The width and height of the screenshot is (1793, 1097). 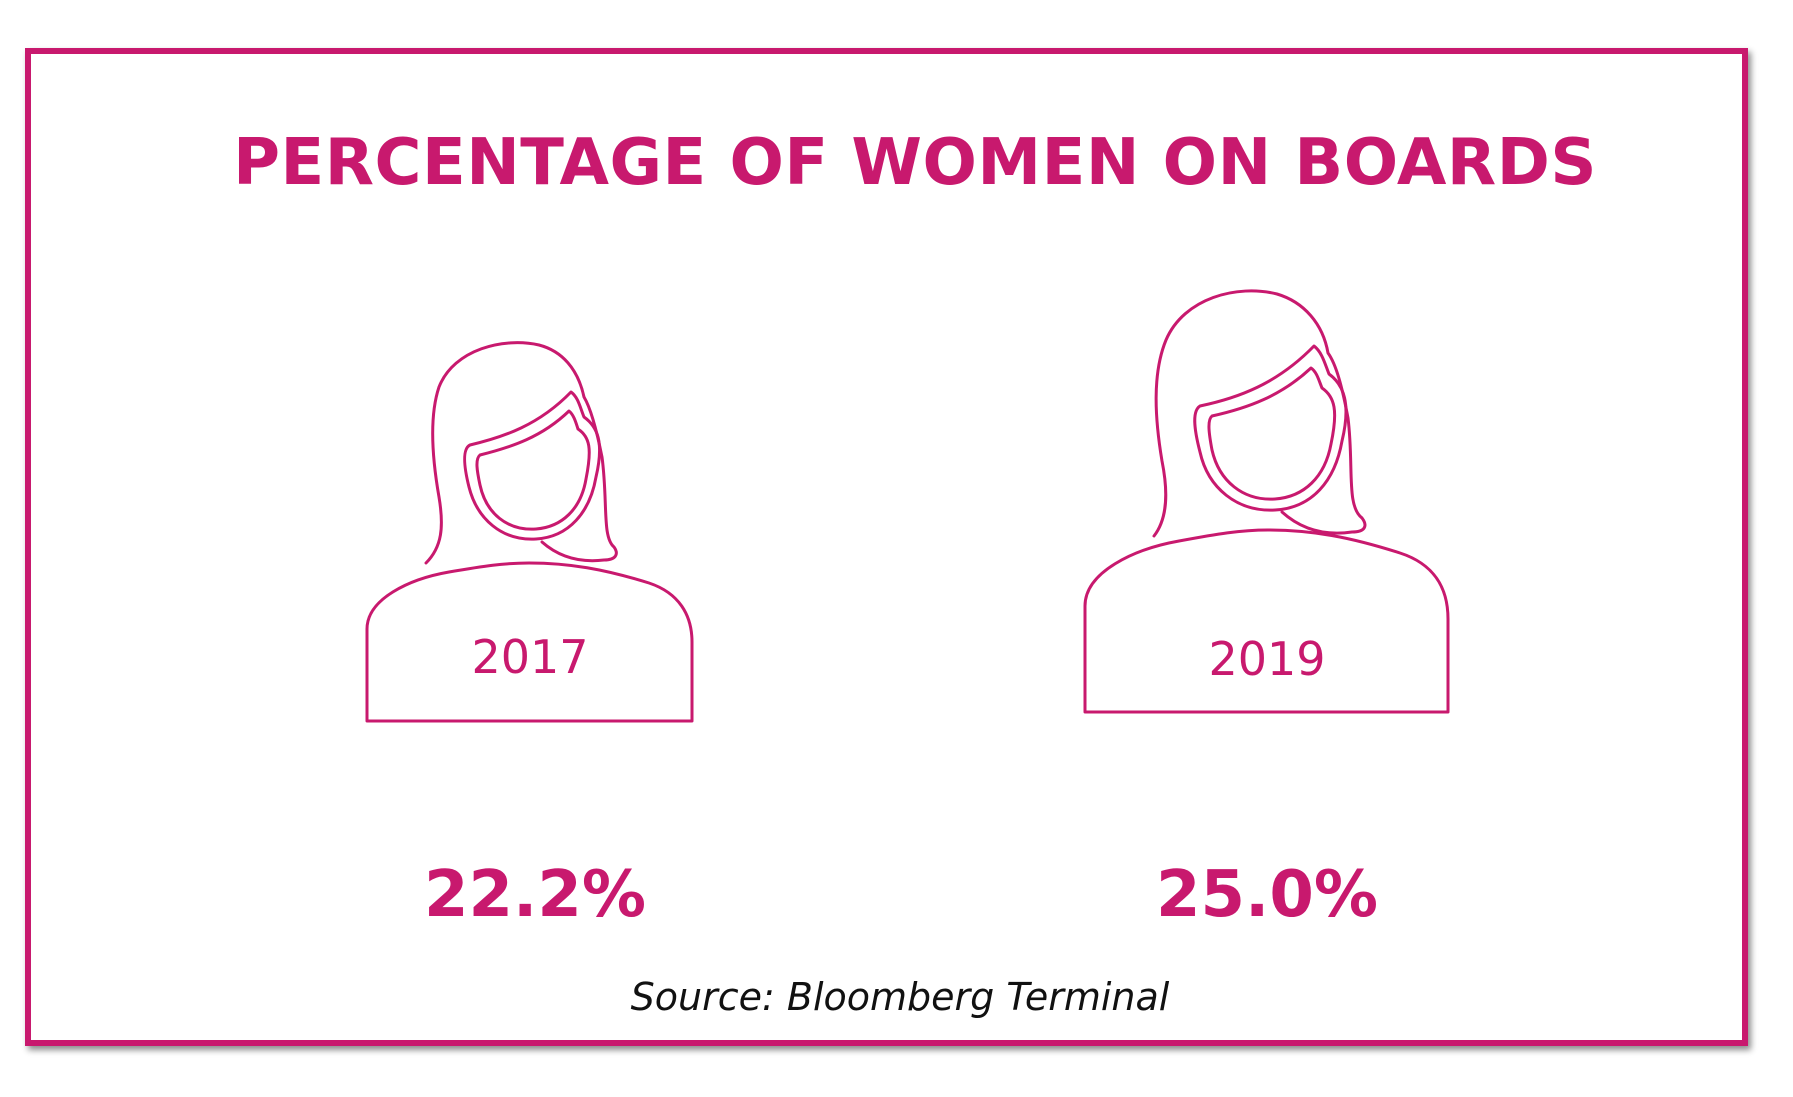 I want to click on value-label-2019: 25.0%, so click(x=1267, y=895).